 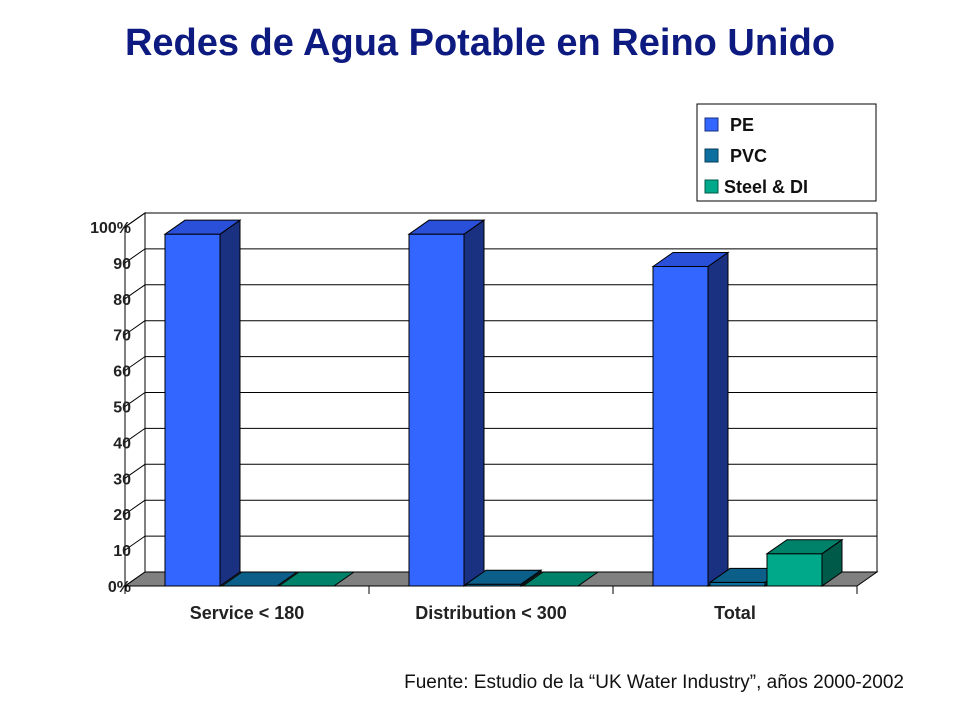 What do you see at coordinates (748, 156) in the screenshot?
I see `legend-label: PVC` at bounding box center [748, 156].